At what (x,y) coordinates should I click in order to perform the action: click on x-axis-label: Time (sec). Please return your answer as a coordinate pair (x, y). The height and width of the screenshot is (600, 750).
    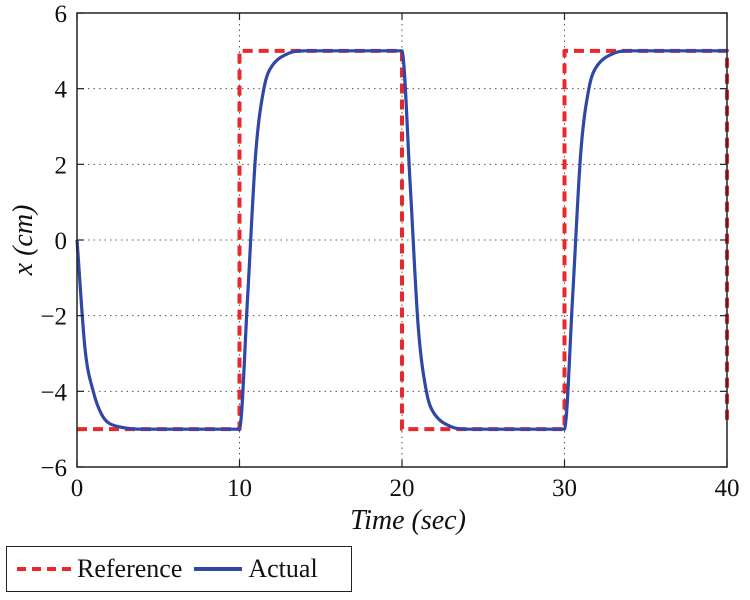
    Looking at the image, I should click on (408, 520).